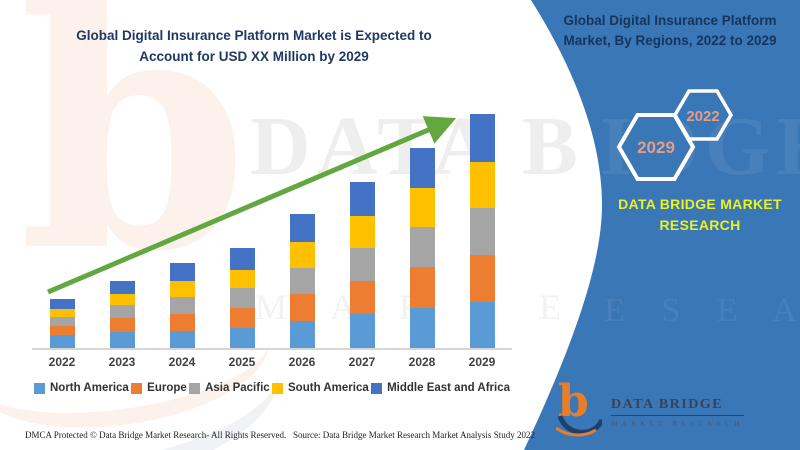 The height and width of the screenshot is (450, 800). What do you see at coordinates (579, 426) in the screenshot?
I see `logo-swoosh-icon` at bounding box center [579, 426].